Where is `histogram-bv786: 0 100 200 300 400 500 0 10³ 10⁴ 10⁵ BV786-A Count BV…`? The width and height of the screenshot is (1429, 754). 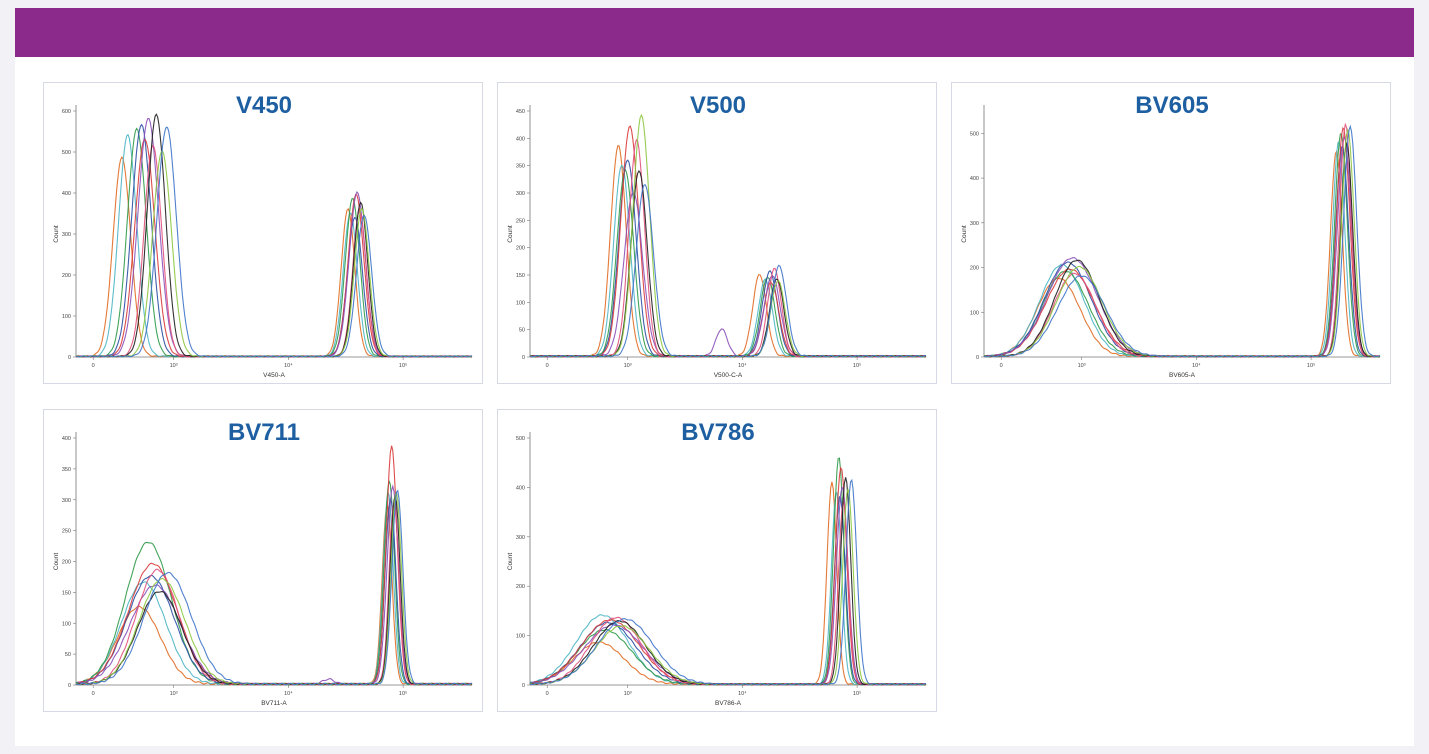 histogram-bv786: 0 100 200 300 400 500 0 10³ 10⁴ 10⁵ BV786-A Count BV… is located at coordinates (717, 563).